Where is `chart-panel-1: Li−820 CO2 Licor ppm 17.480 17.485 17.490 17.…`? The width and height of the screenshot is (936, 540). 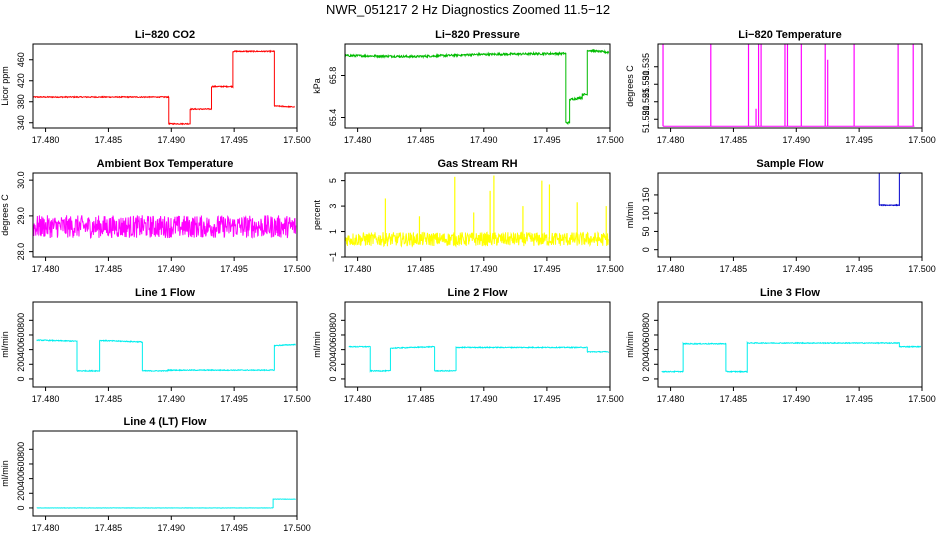
chart-panel-1: Li−820 CO2 Licor ppm 17.480 17.485 17.490 17.… is located at coordinates (155, 87).